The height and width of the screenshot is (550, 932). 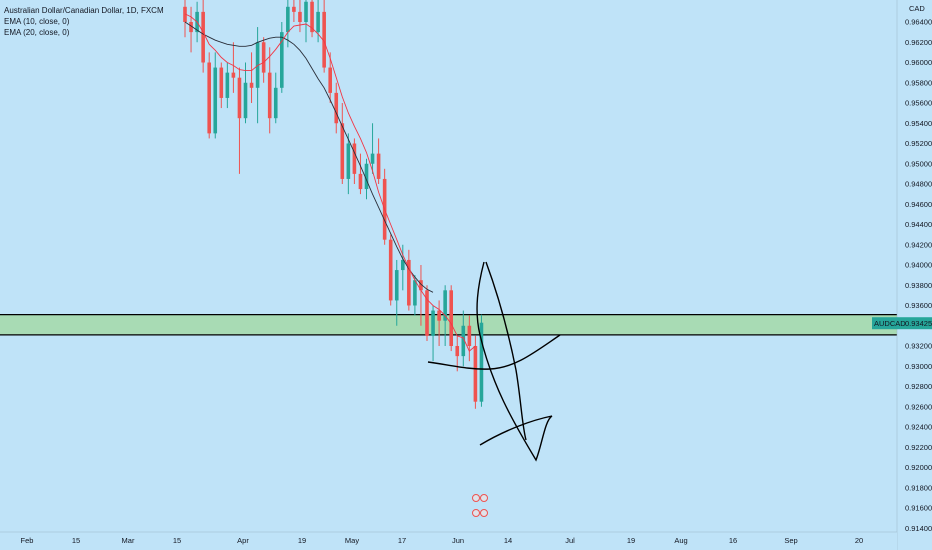 I want to click on y-tick-label: 0.96000, so click(x=918, y=62).